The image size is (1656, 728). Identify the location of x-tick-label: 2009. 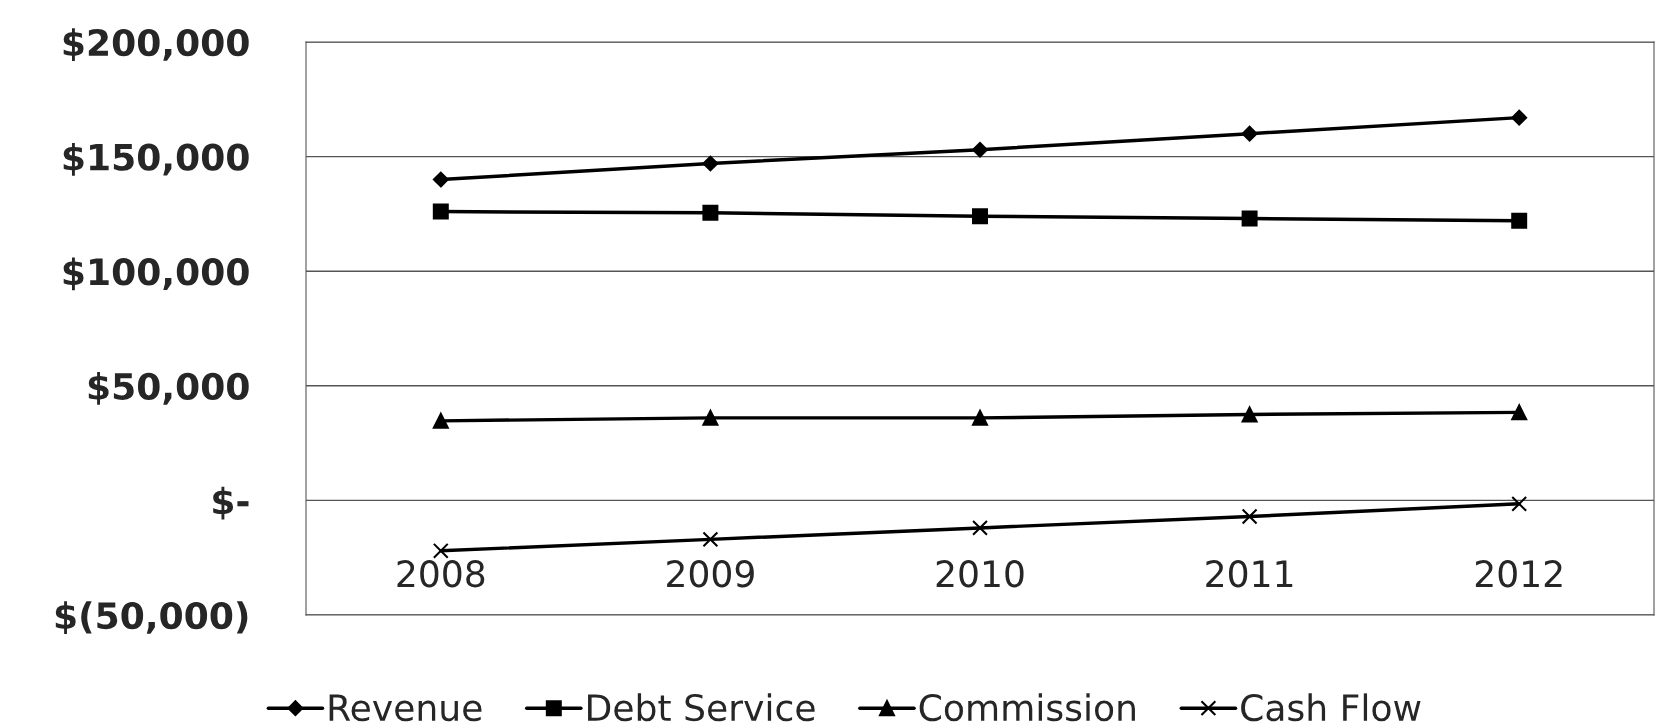
(710, 574).